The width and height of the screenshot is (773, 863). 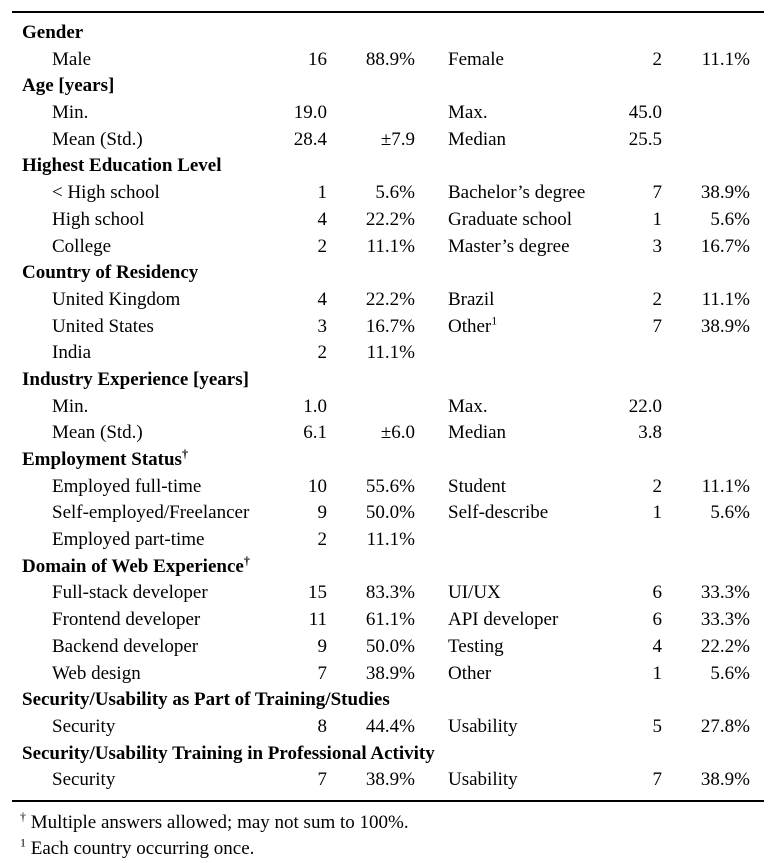 What do you see at coordinates (70, 113) in the screenshot?
I see `row-label: Min.` at bounding box center [70, 113].